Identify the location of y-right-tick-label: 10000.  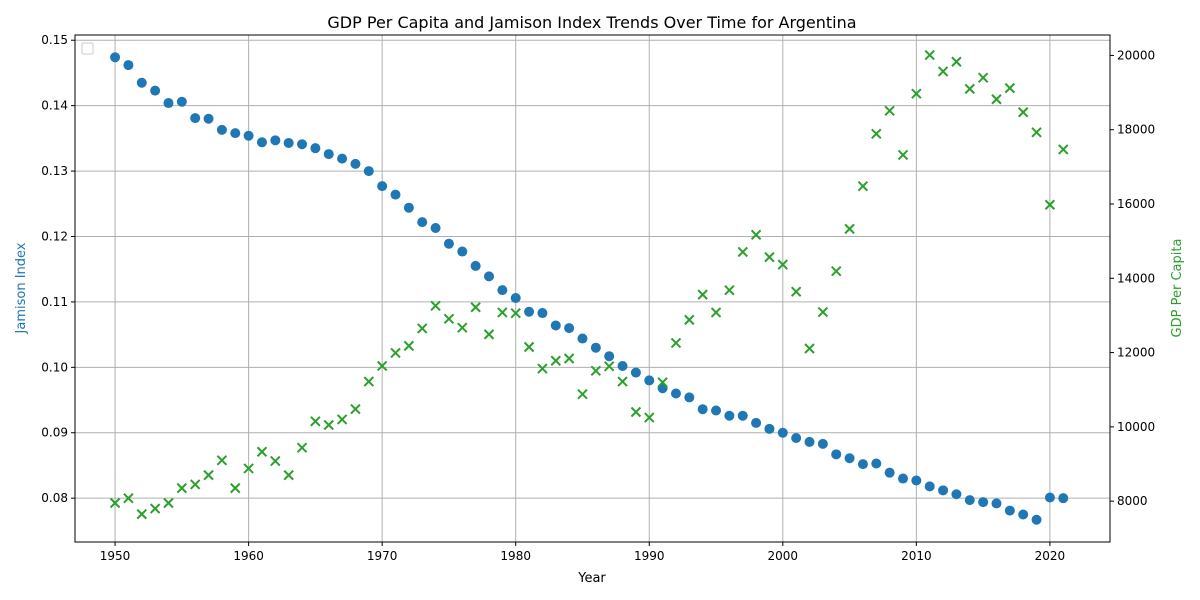
(1136, 427).